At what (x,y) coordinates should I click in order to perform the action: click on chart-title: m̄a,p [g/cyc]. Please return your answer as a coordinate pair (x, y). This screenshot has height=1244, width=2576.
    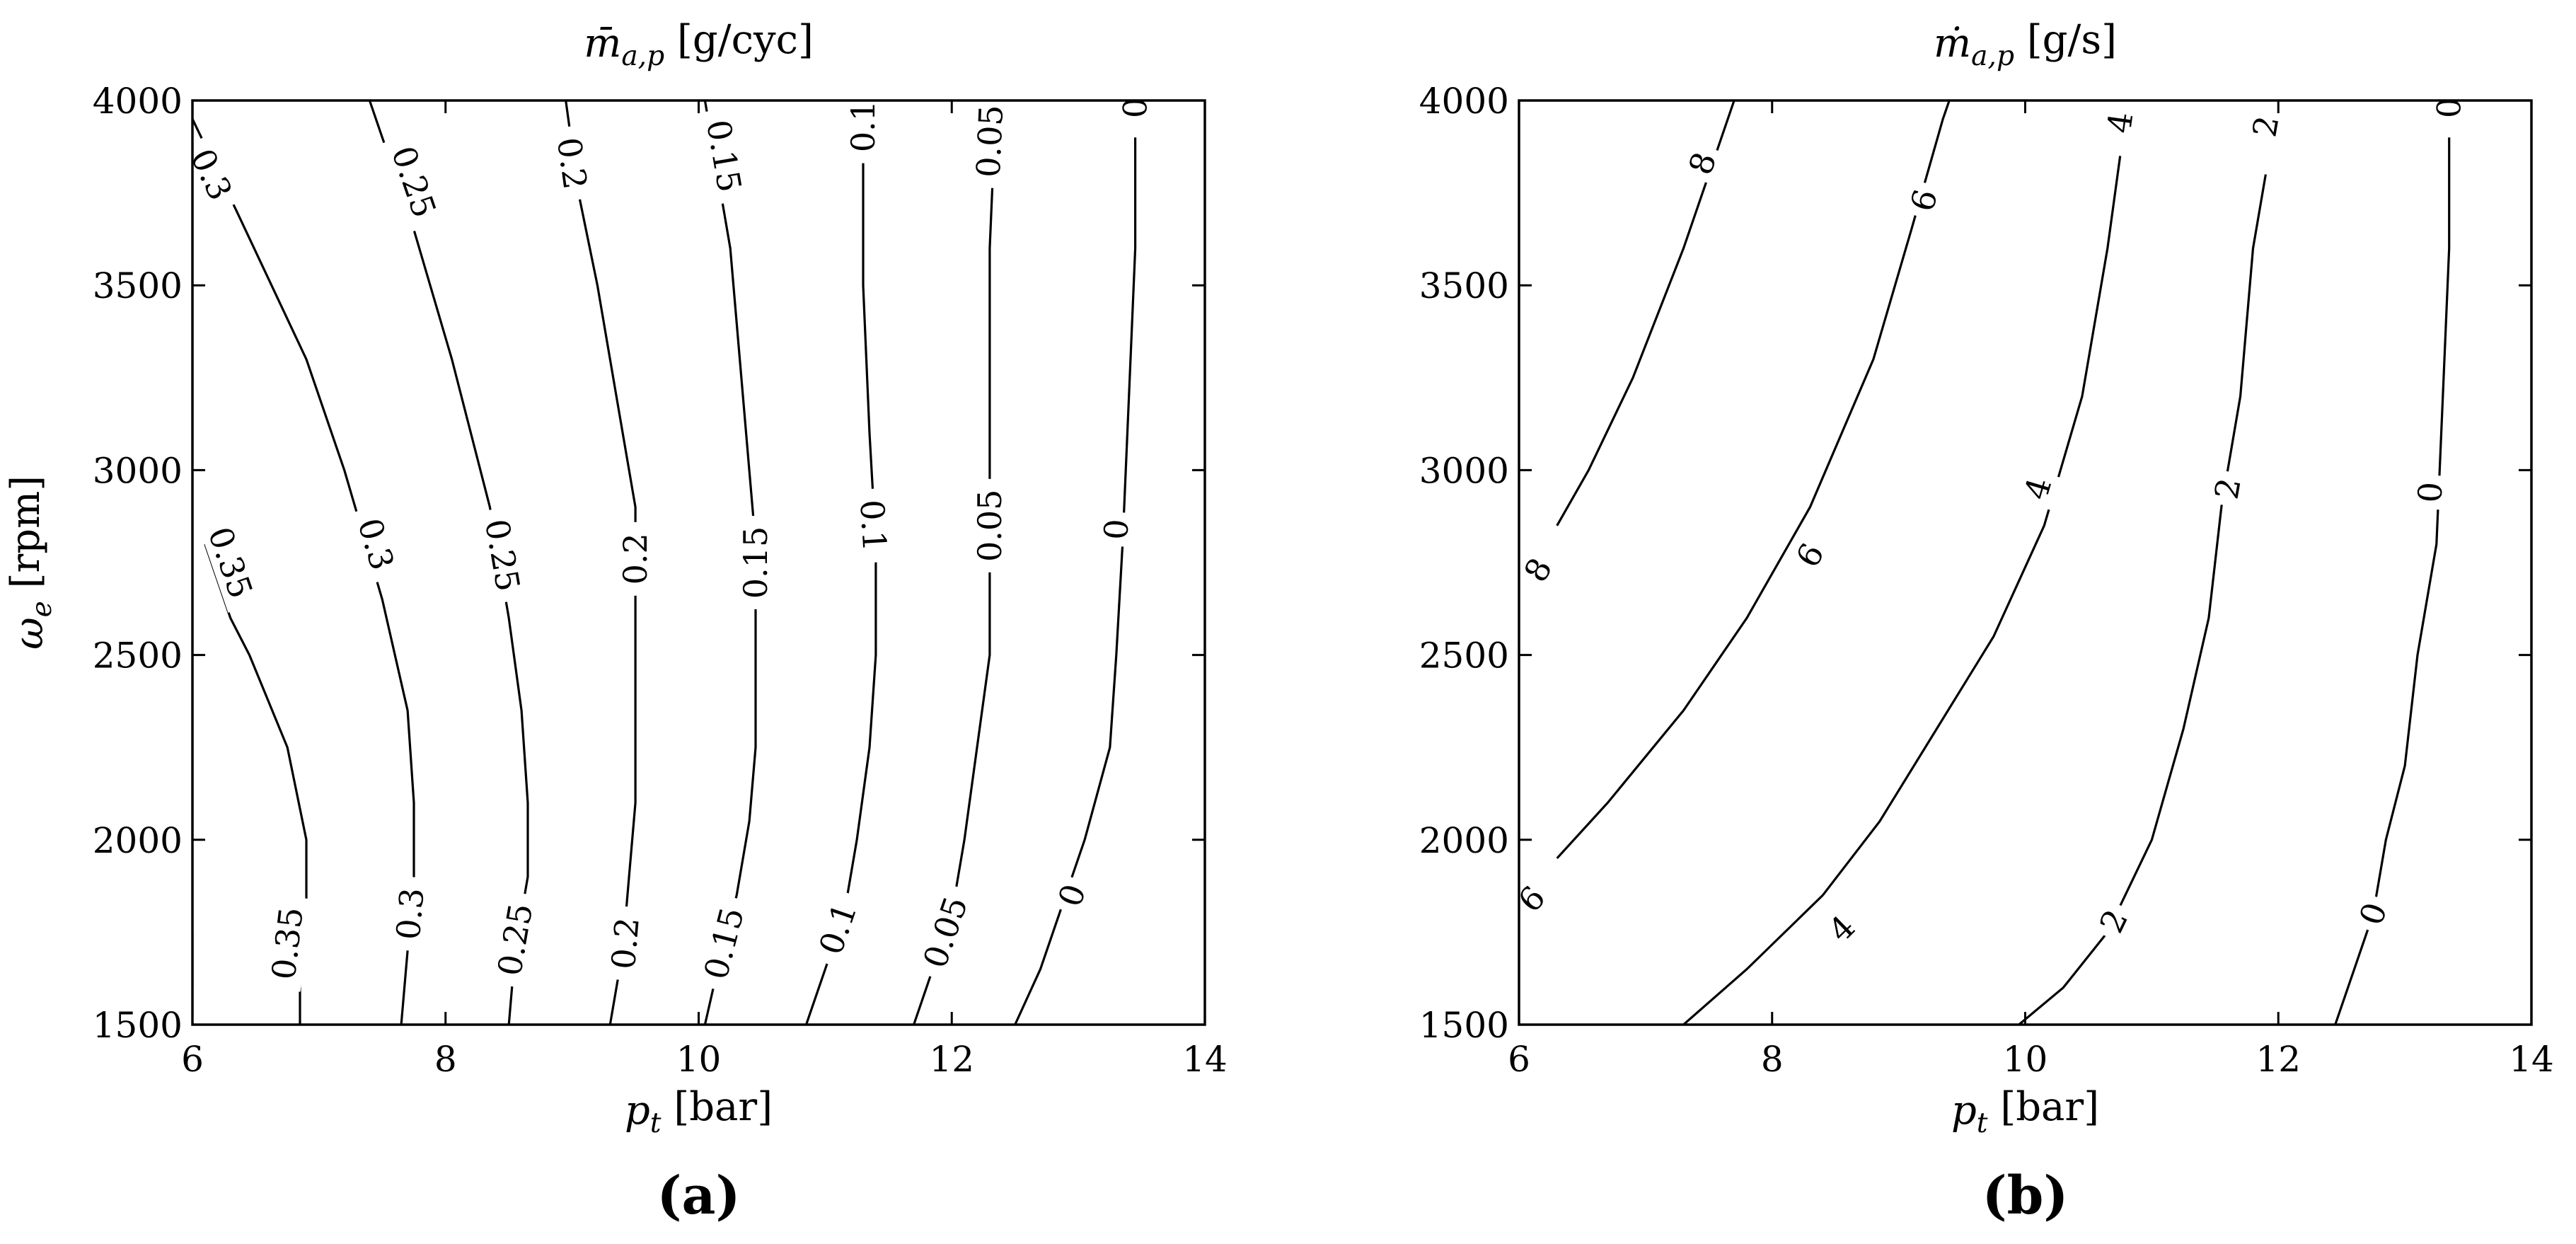
    Looking at the image, I should click on (699, 44).